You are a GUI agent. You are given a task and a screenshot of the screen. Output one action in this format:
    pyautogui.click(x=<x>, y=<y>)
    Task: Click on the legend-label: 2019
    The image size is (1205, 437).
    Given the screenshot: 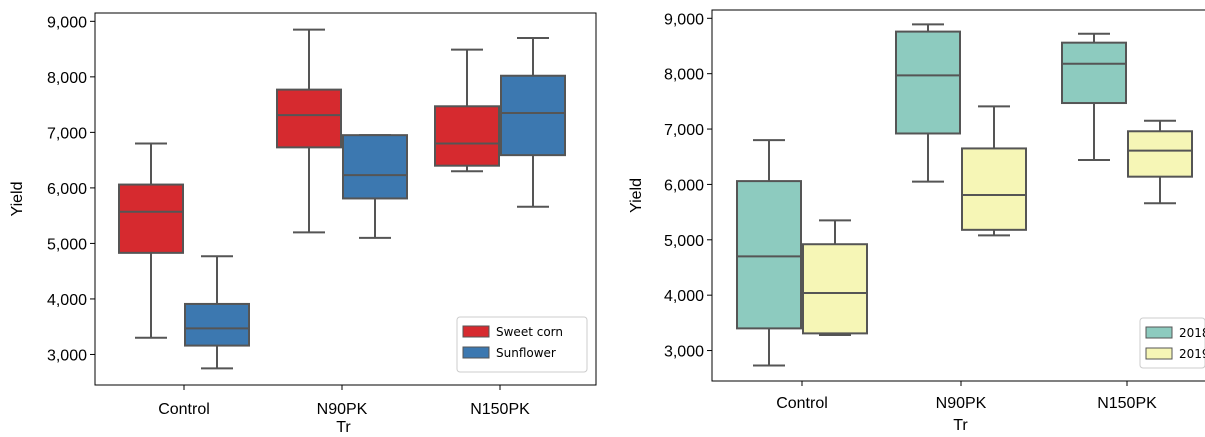 What is the action you would take?
    pyautogui.click(x=1192, y=354)
    